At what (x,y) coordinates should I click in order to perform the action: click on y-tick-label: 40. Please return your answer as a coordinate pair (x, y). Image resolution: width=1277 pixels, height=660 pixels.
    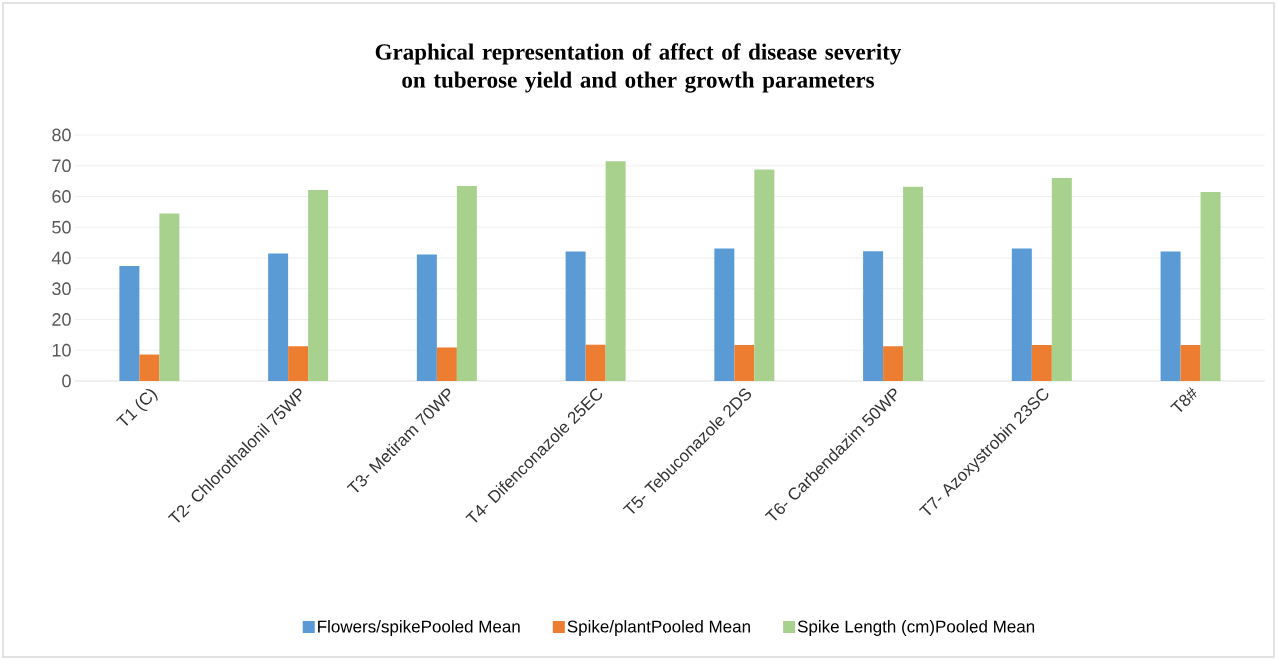
    Looking at the image, I should click on (61, 258).